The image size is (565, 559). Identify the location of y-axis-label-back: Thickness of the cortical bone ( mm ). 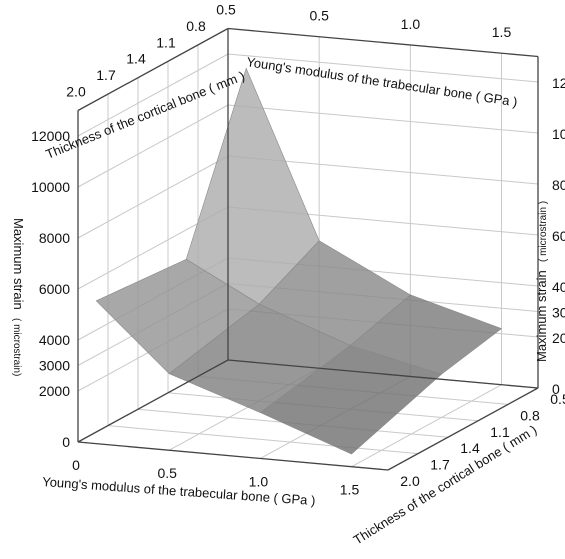
(145, 115).